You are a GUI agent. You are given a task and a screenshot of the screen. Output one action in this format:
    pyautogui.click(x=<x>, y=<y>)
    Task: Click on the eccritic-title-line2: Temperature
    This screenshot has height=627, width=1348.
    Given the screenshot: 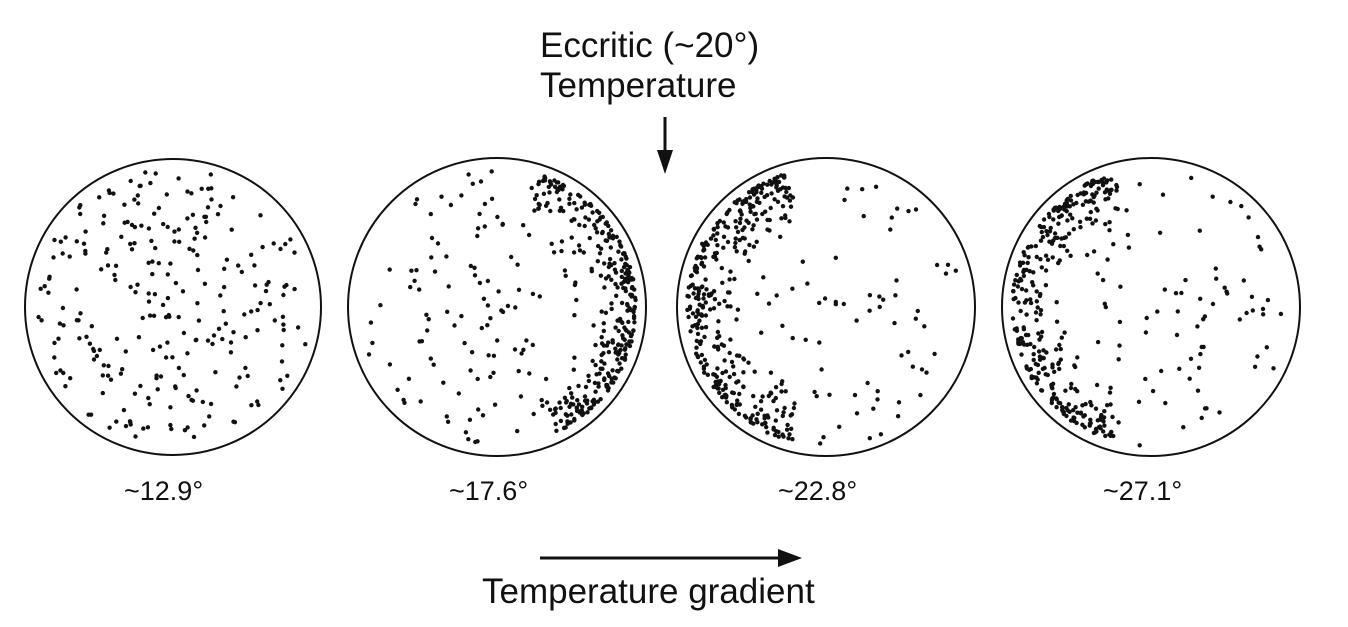 What is the action you would take?
    pyautogui.click(x=638, y=85)
    